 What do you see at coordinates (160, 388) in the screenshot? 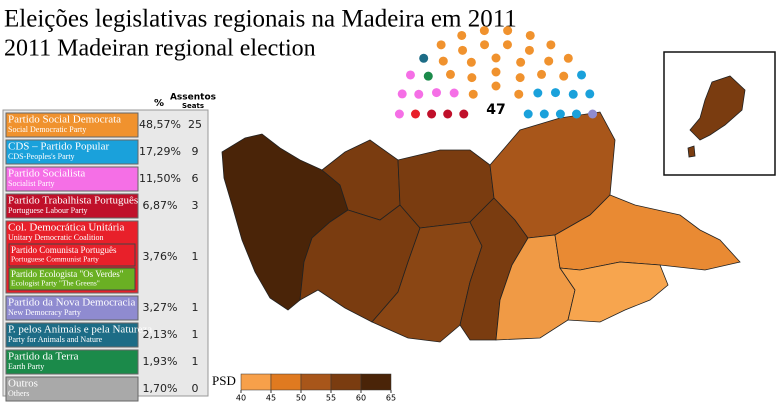
I see `percent: 1,70%` at bounding box center [160, 388].